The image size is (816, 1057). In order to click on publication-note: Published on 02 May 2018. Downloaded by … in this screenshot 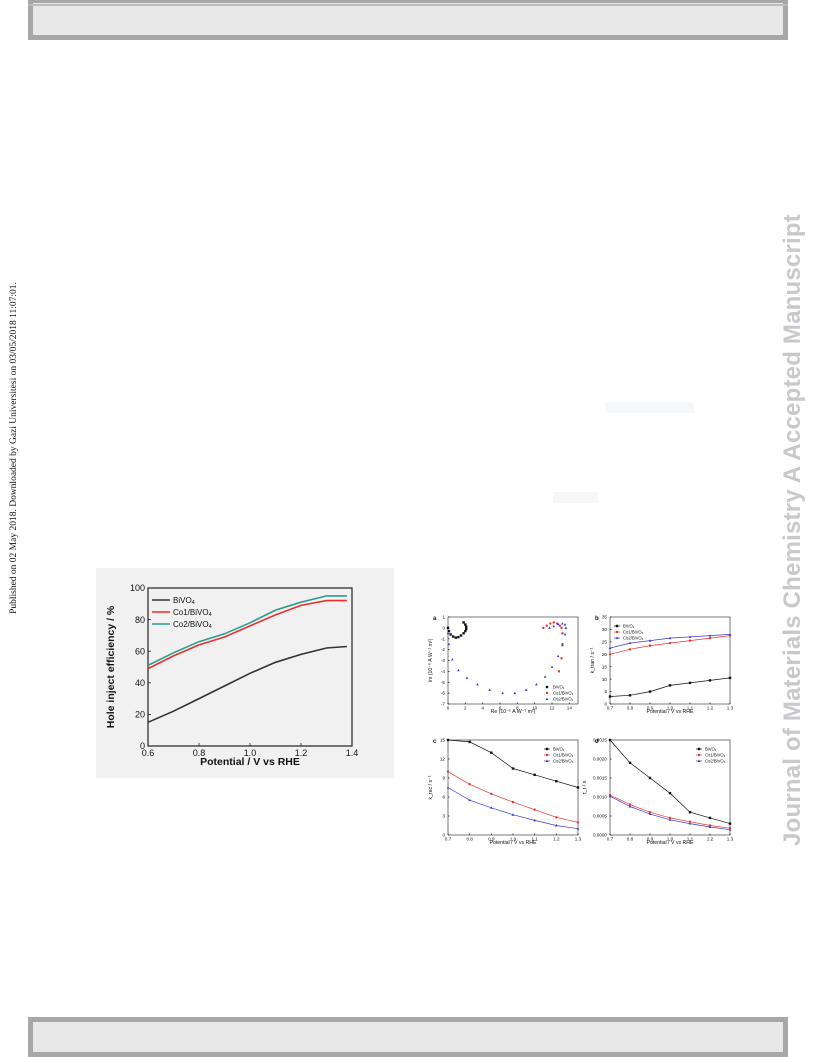, I will do `click(14, 528)`.